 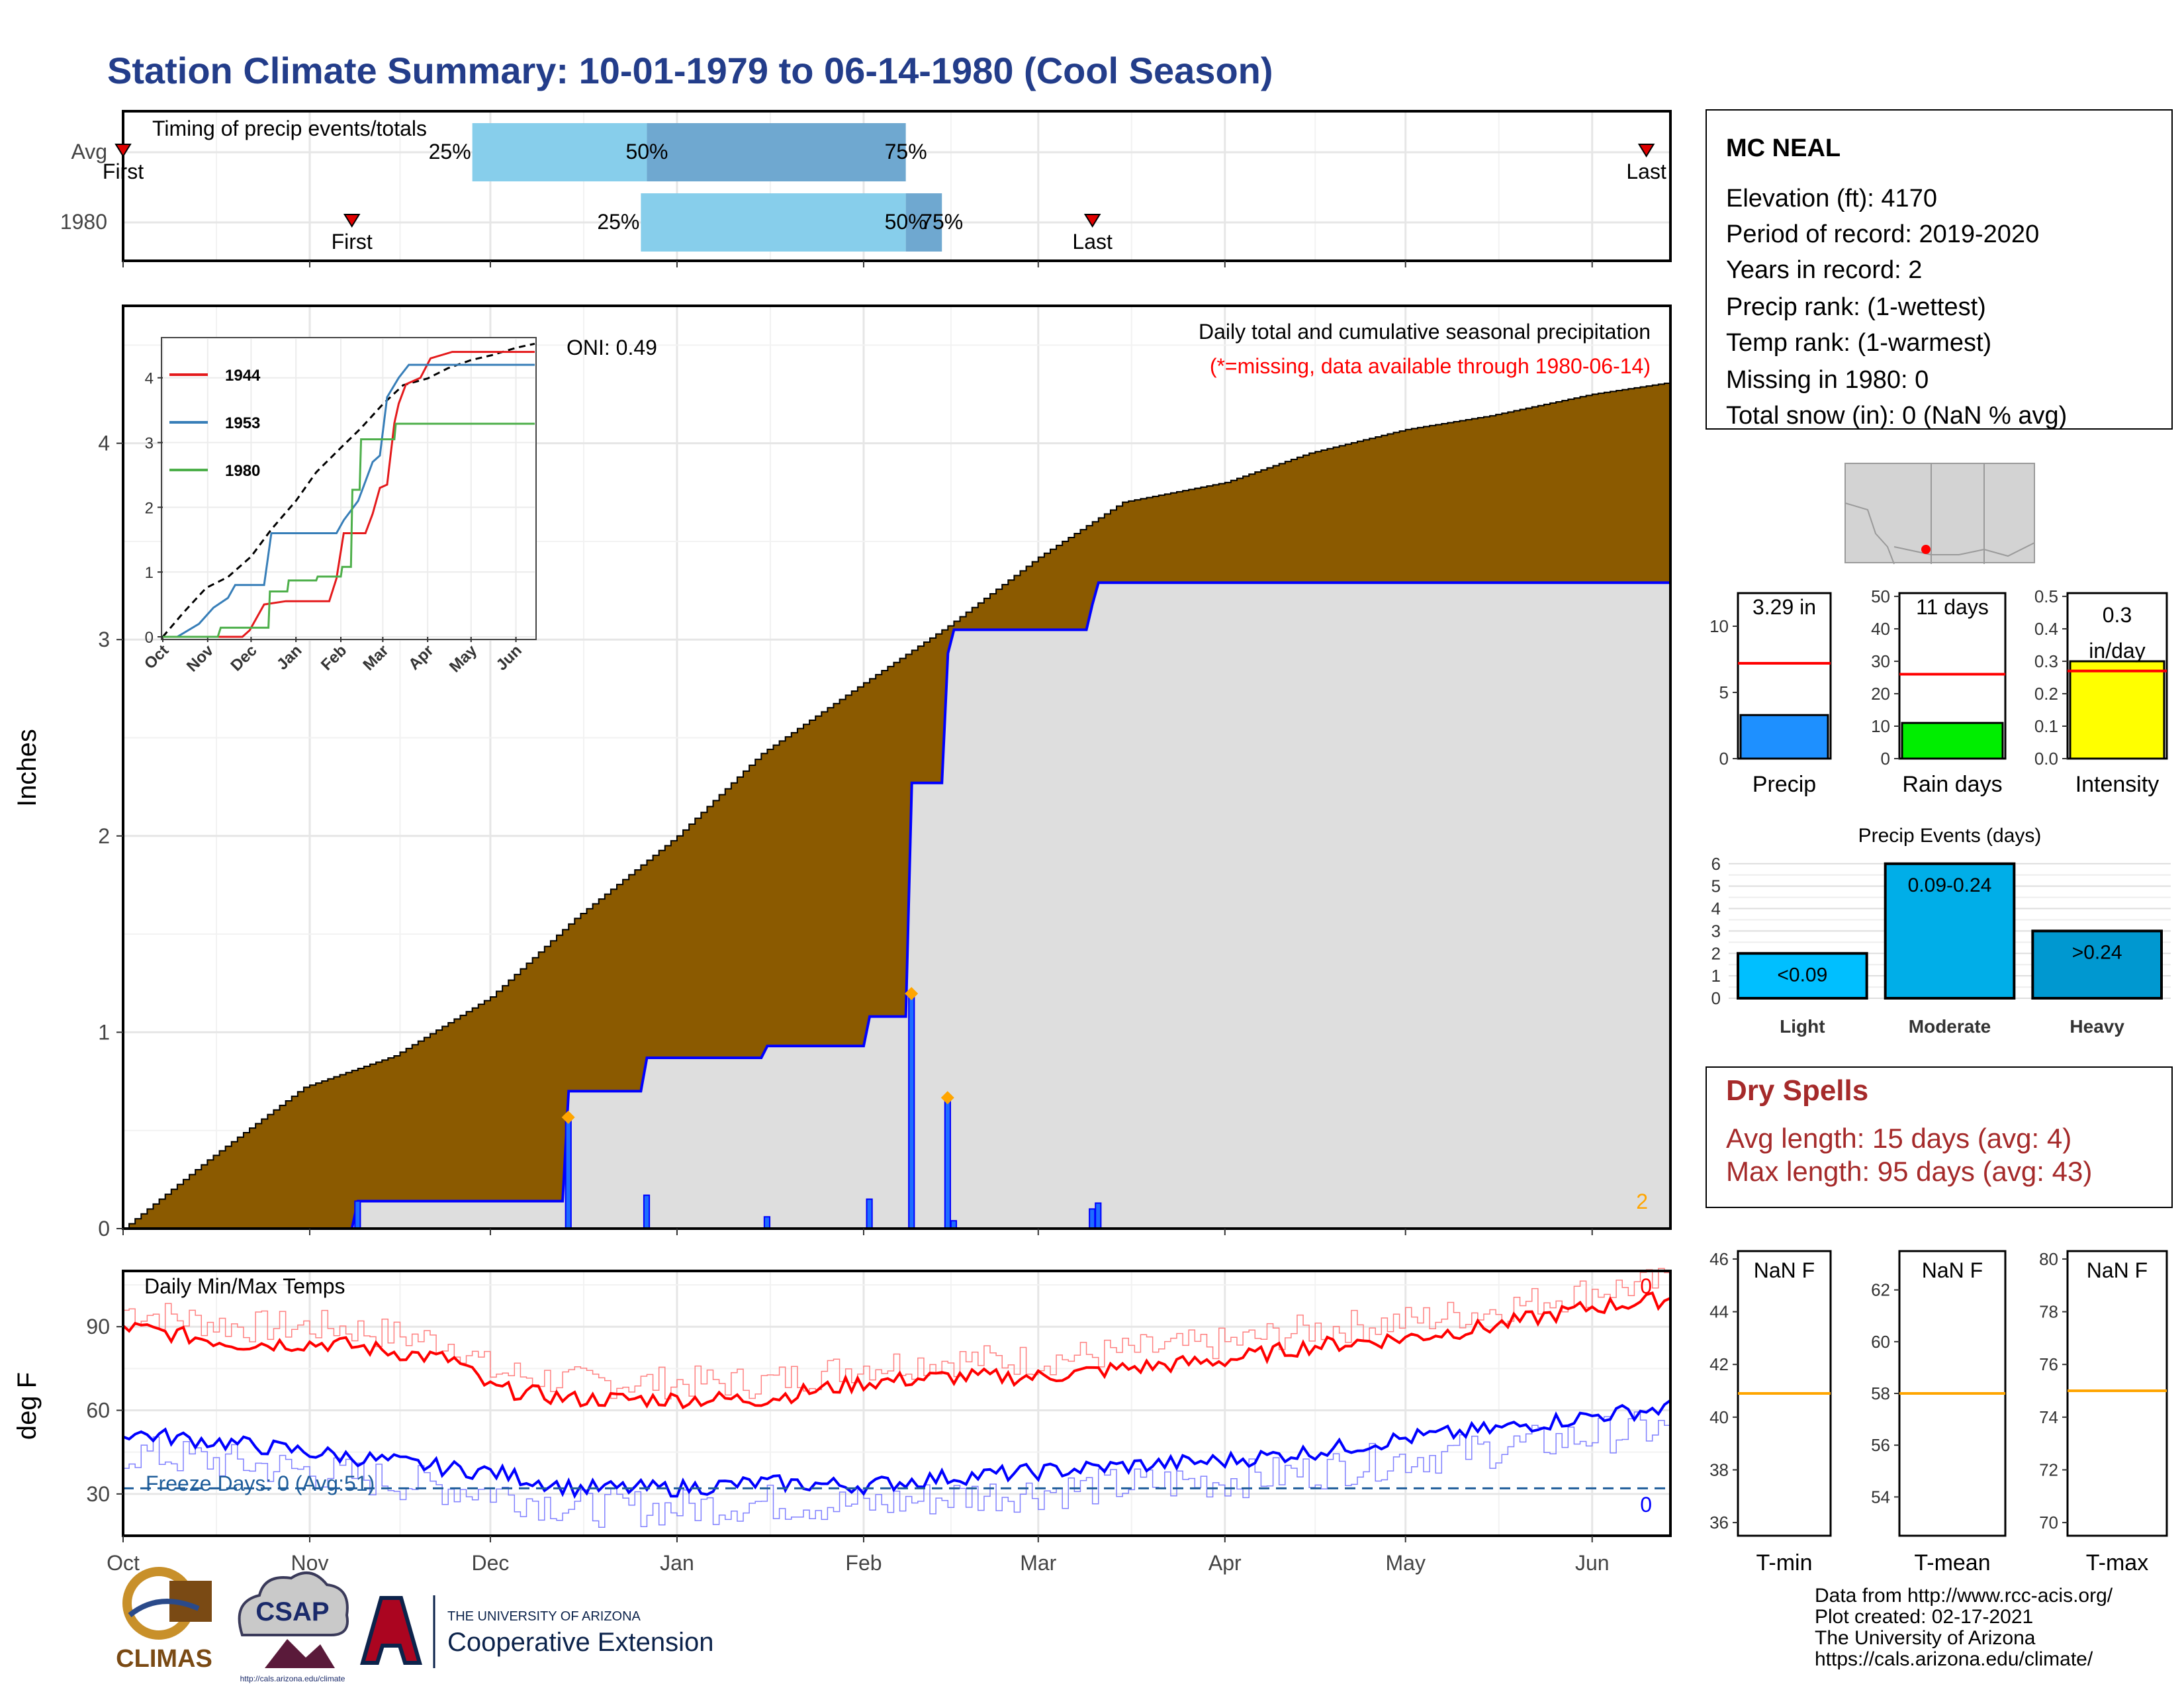 I want to click on timing-pct-label: 25%, so click(x=618, y=222).